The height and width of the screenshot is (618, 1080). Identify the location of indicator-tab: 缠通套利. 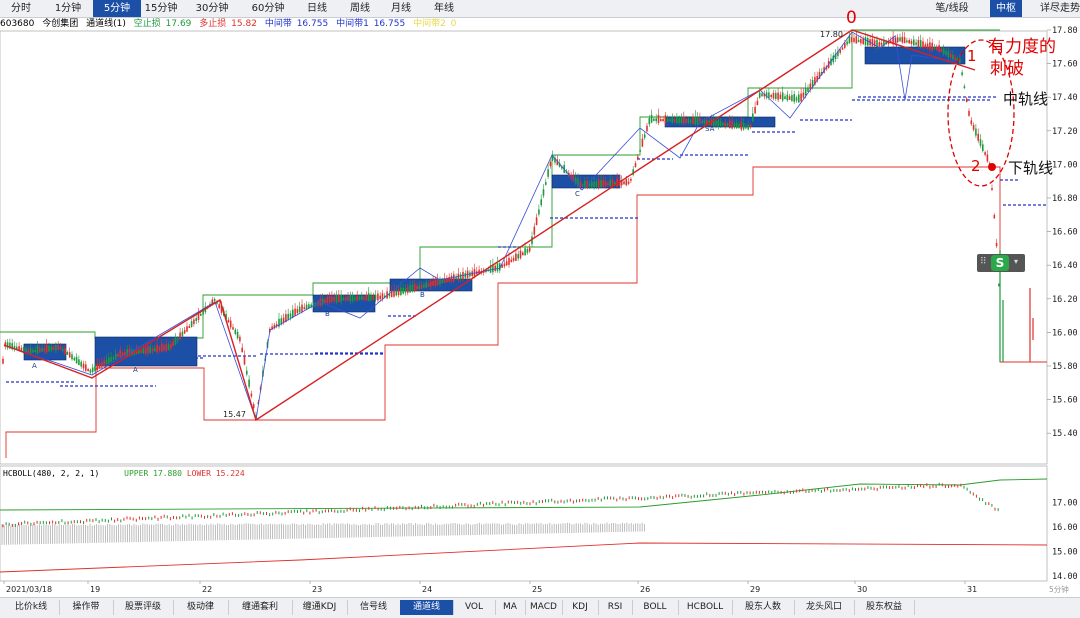
(260, 607).